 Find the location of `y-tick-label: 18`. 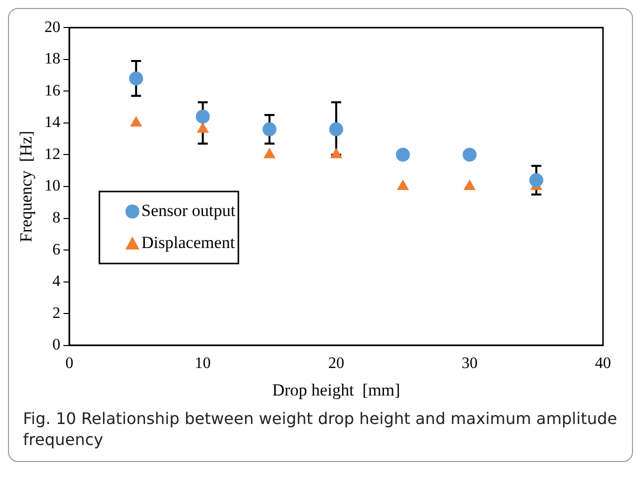

y-tick-label: 18 is located at coordinates (52, 59).